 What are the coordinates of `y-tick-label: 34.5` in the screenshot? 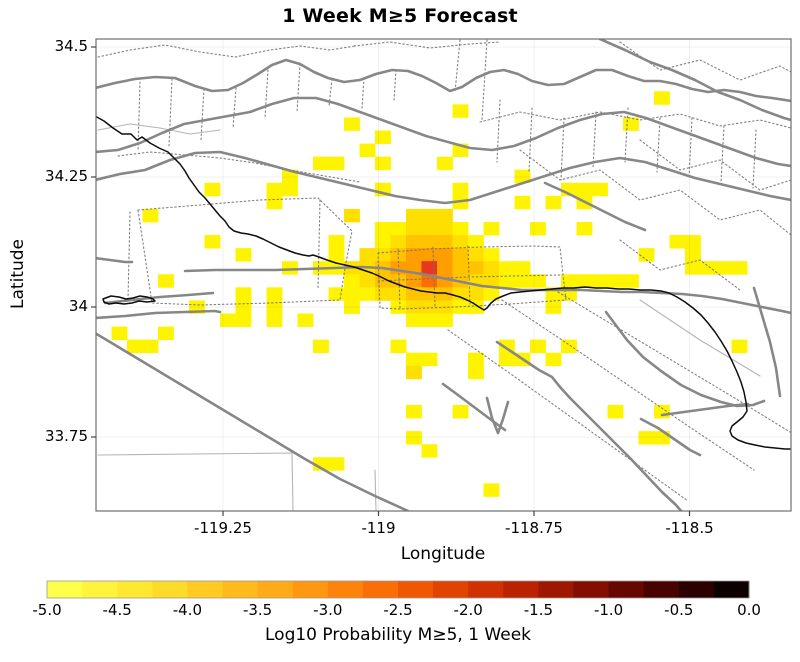 It's located at (71, 46).